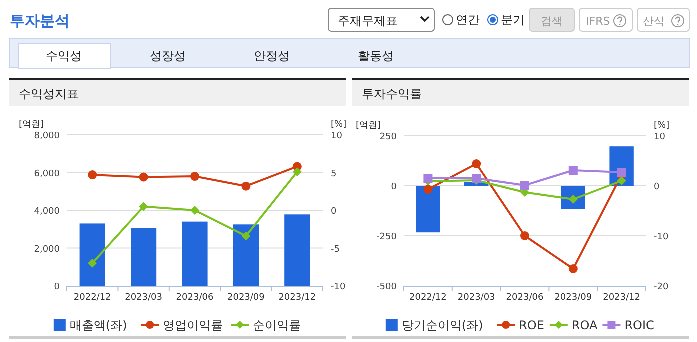 The image size is (697, 342). I want to click on legend-label: 순이익률, so click(277, 325).